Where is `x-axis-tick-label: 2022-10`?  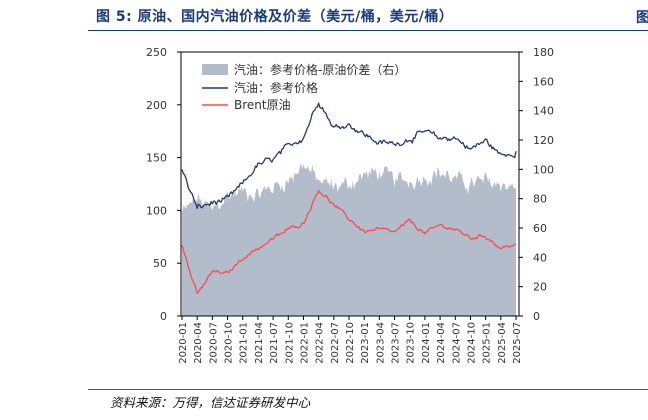 x-axis-tick-label: 2022-10 is located at coordinates (350, 343).